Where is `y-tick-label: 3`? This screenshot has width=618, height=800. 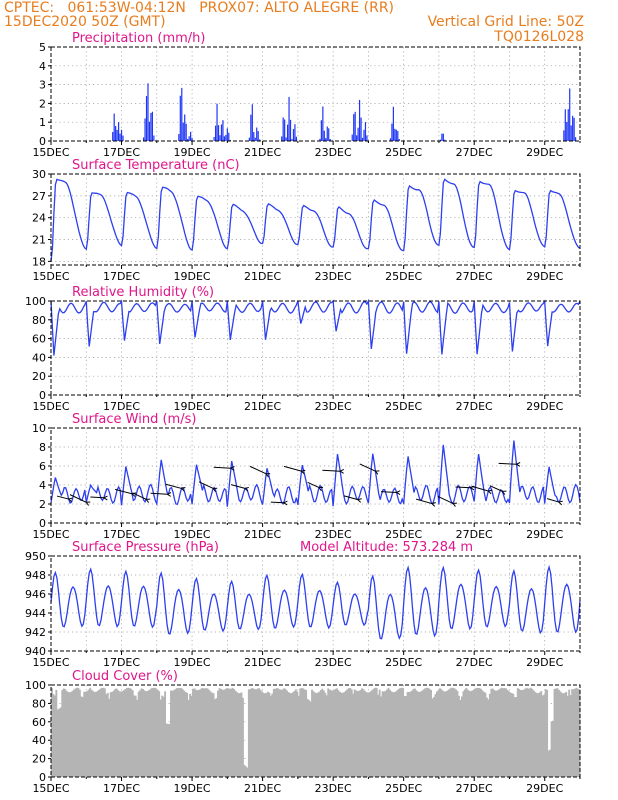 y-tick-label: 3 is located at coordinates (42, 85).